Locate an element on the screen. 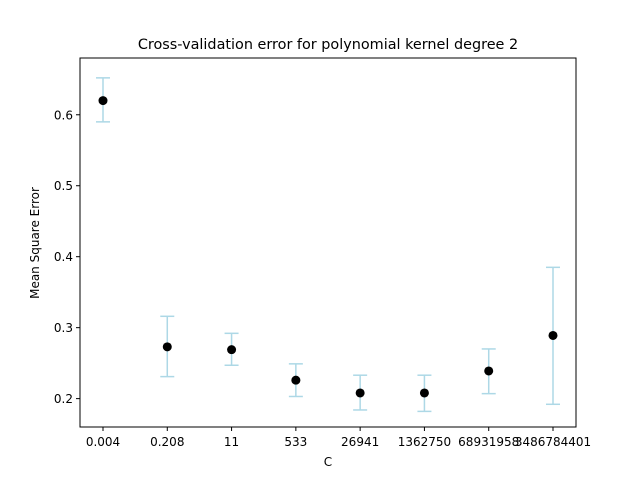 The height and width of the screenshot is (480, 640). y-tick-label: 0.4 is located at coordinates (63, 257).